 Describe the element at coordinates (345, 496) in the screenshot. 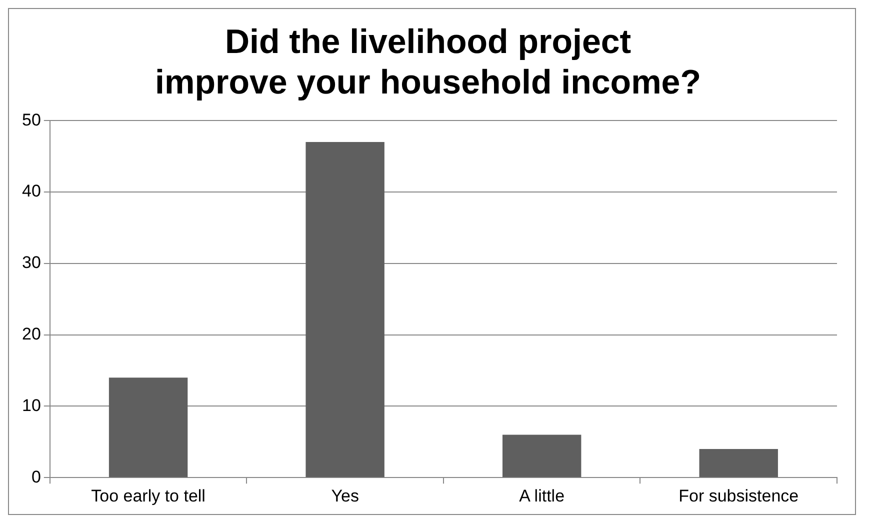

I see `x-tick-label: Yes` at that location.